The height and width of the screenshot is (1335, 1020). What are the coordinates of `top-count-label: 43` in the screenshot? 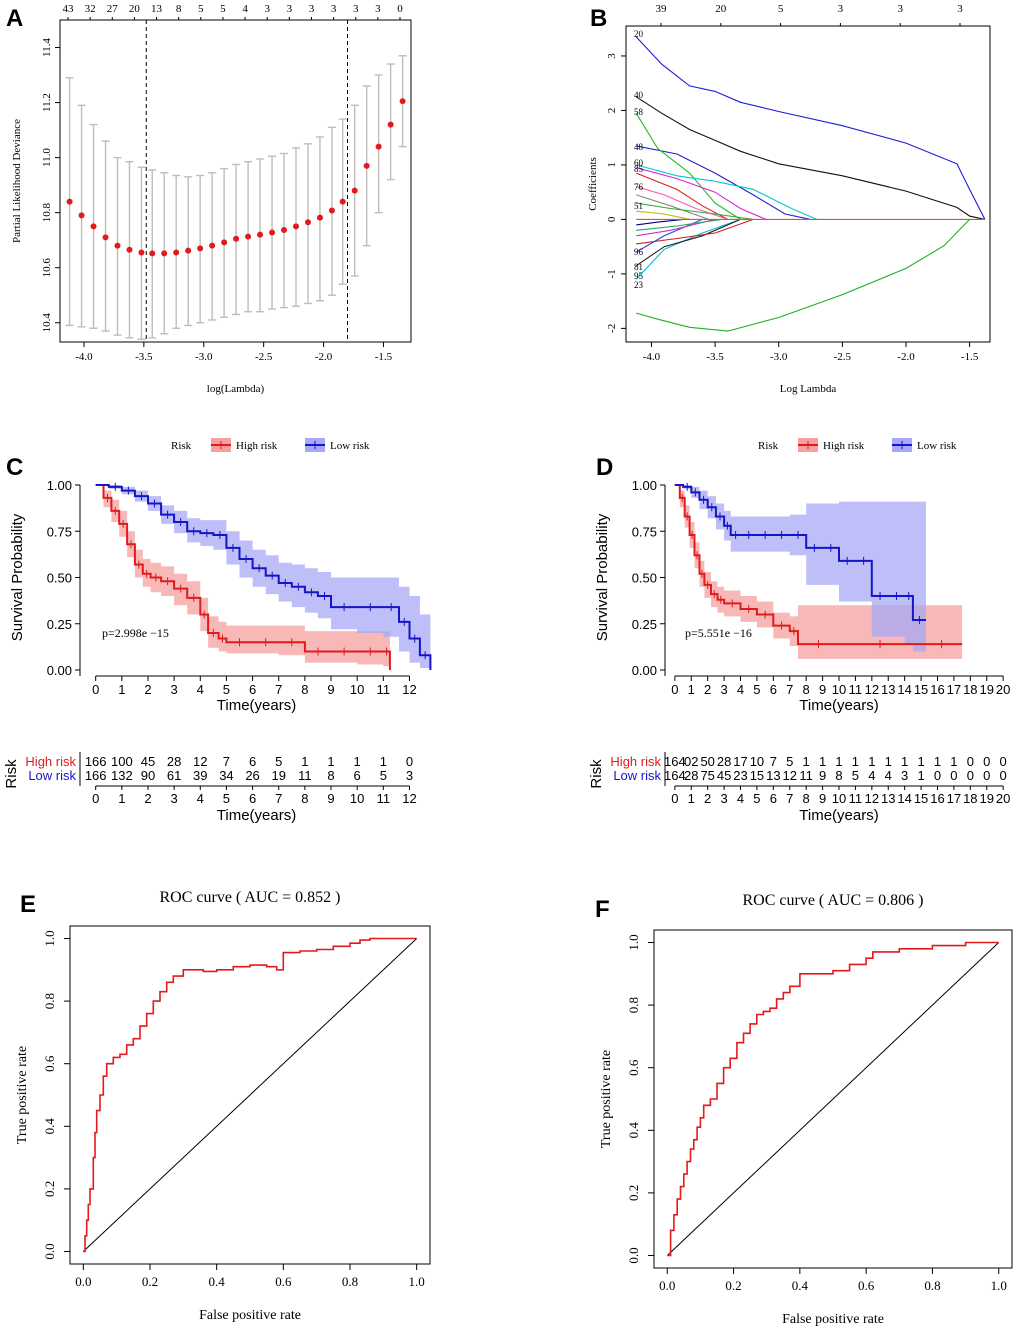 It's located at (69, 9).